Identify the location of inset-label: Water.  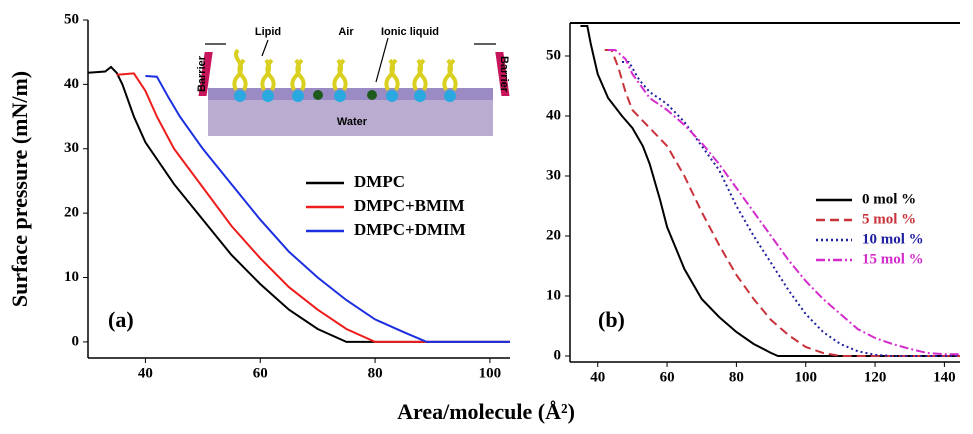
(352, 122).